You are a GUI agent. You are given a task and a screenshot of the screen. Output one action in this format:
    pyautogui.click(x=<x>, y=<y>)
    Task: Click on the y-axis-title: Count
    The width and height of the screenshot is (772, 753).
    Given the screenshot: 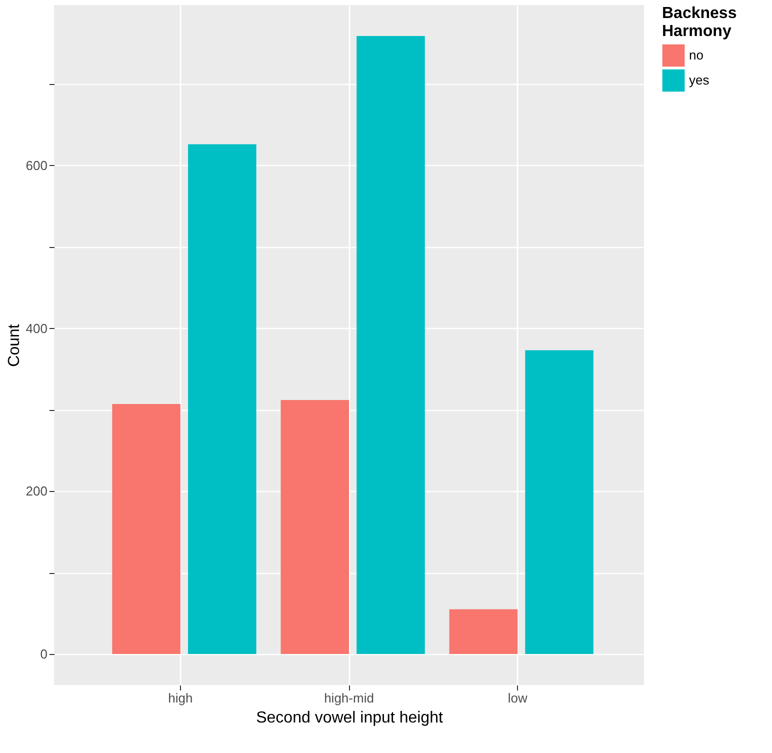 What is the action you would take?
    pyautogui.click(x=14, y=345)
    